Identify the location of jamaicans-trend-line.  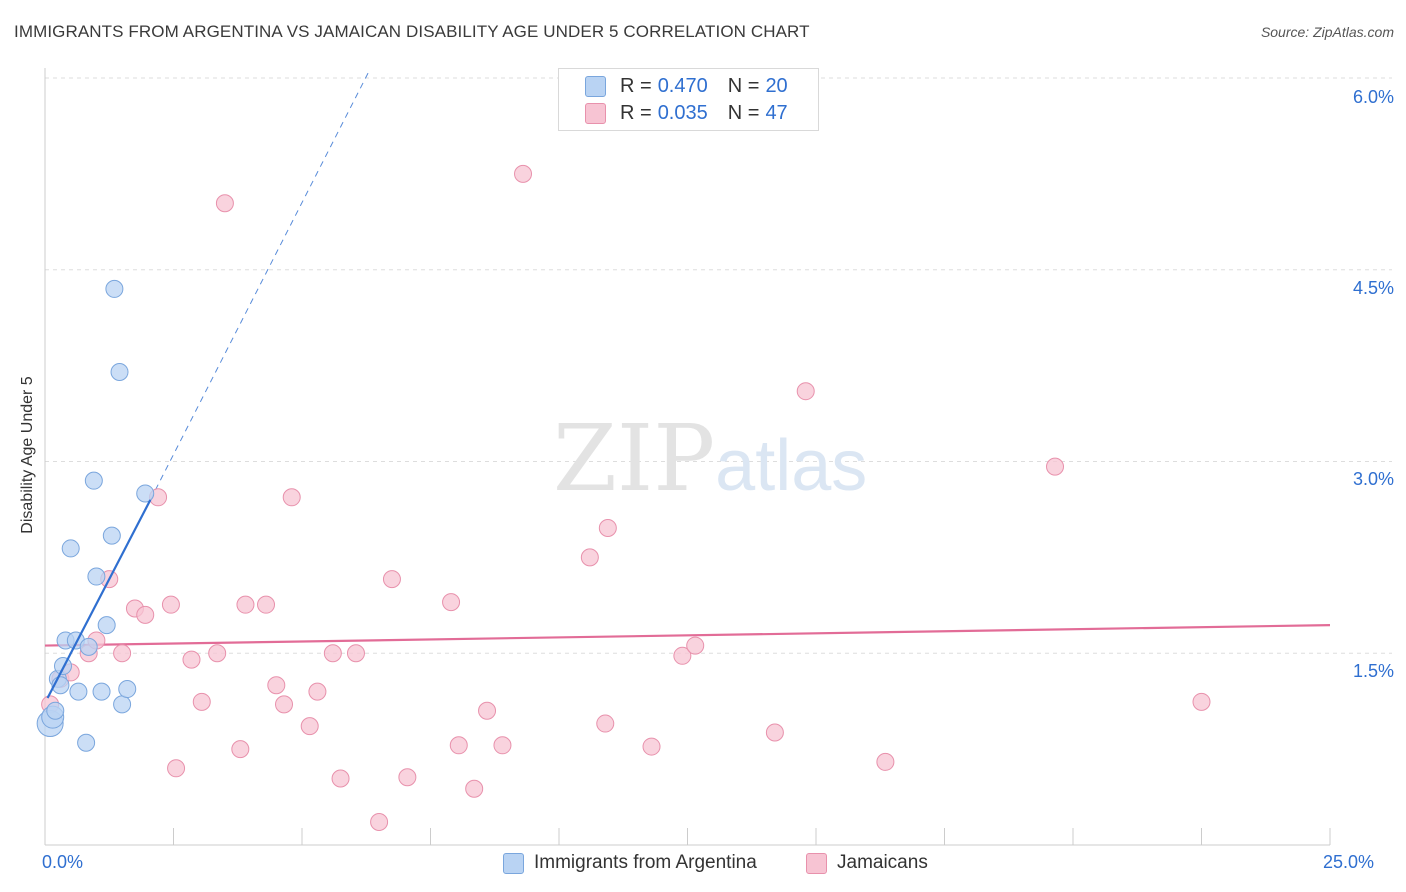
(687, 635).